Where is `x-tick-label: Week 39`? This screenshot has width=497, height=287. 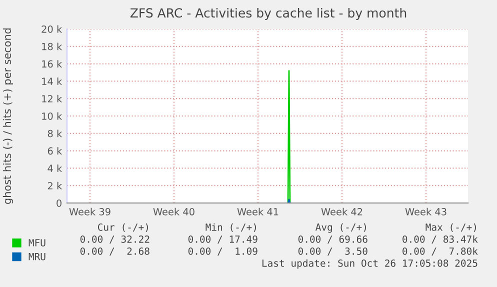
x-tick-label: Week 39 is located at coordinates (89, 212).